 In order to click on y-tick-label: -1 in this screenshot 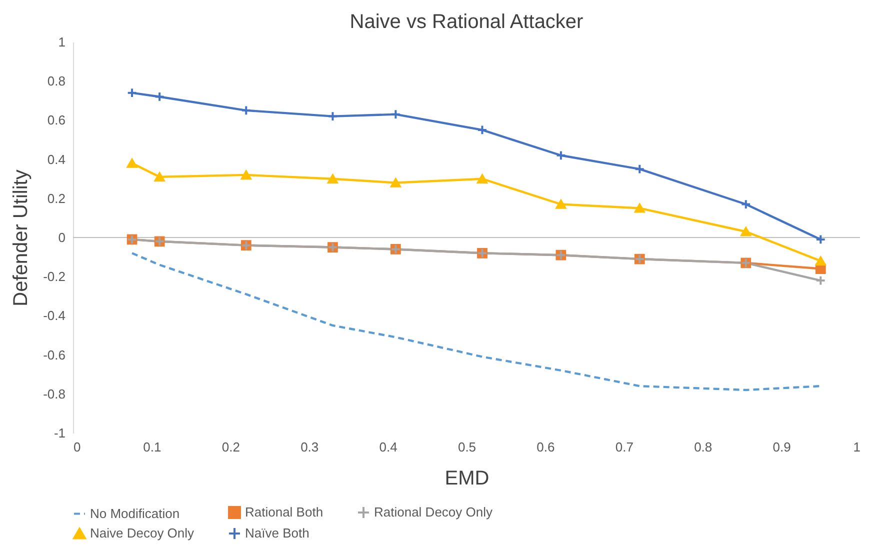, I will do `click(60, 433)`.